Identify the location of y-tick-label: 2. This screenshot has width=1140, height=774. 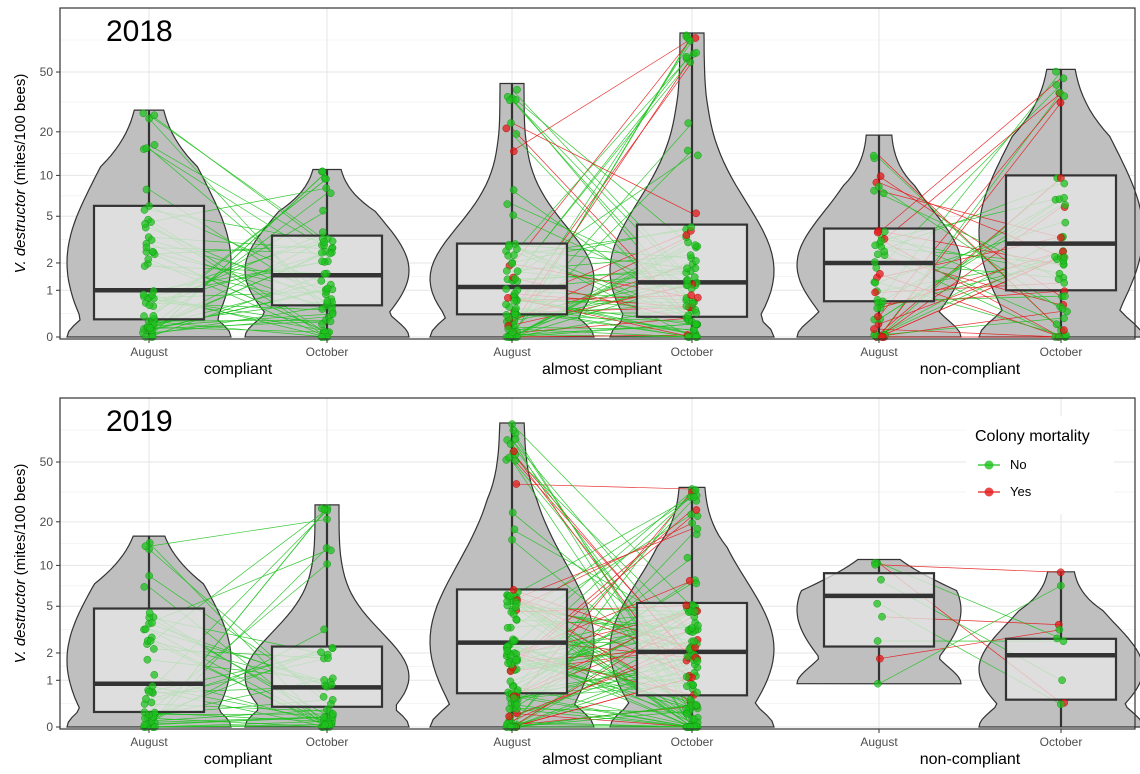
(49, 653).